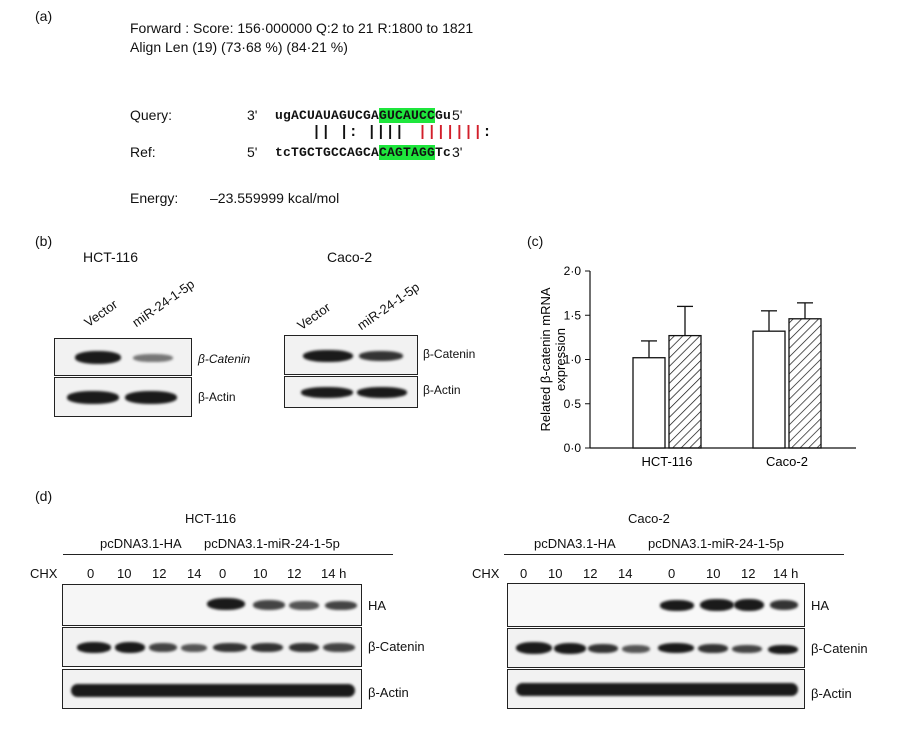 This screenshot has width=919, height=736. I want to click on y-tick-label: 1·5, so click(573, 315).